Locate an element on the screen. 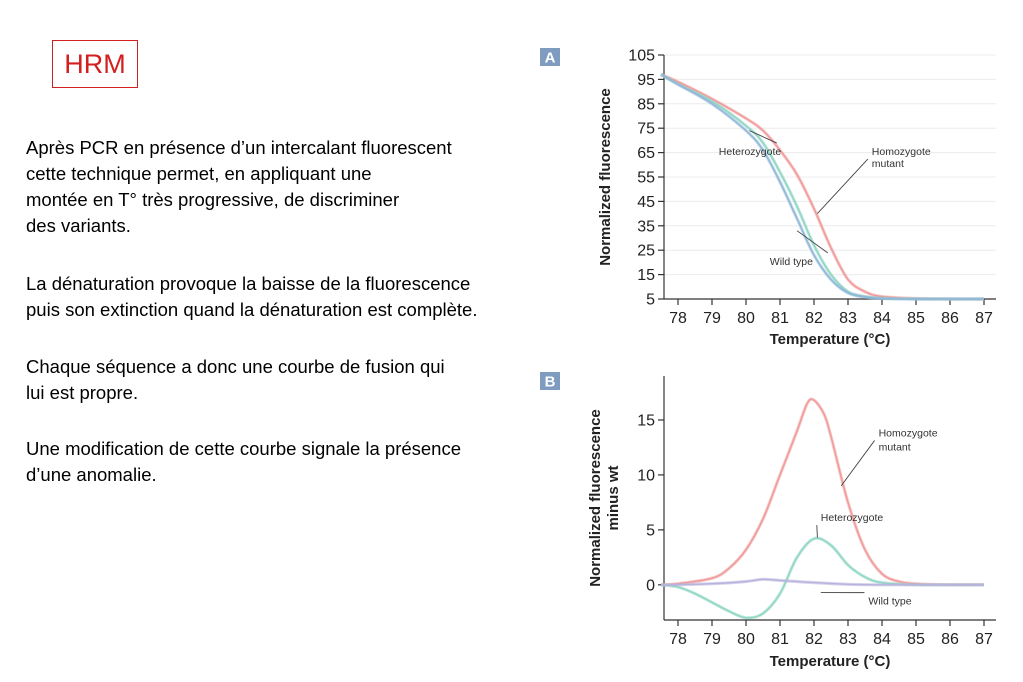 The width and height of the screenshot is (1023, 682). panel-badge-b: B is located at coordinates (550, 381).